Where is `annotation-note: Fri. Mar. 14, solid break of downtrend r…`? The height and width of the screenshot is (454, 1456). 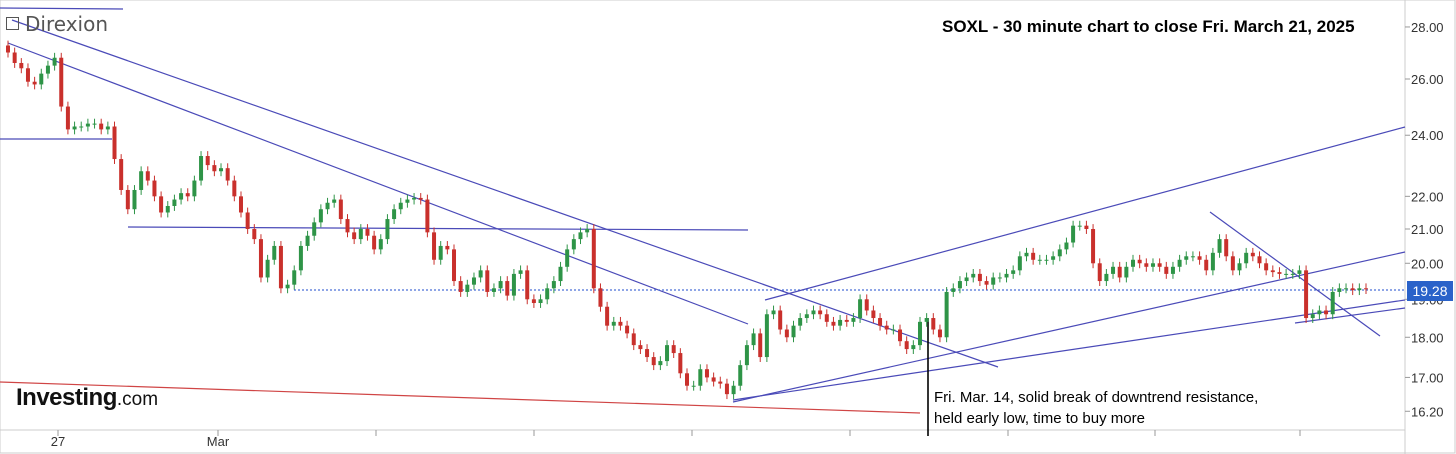 annotation-note: Fri. Mar. 14, solid break of downtrend r… is located at coordinates (1096, 408).